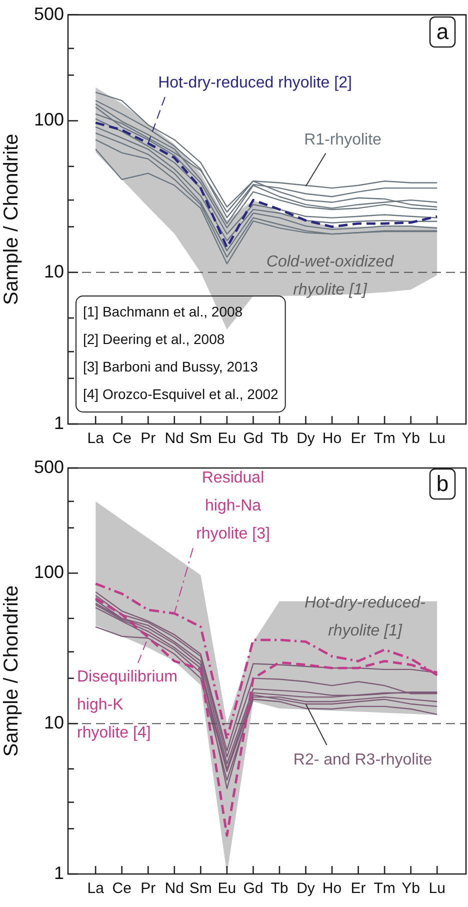 This screenshot has height=907, width=468. I want to click on annotation: R2- and R3-rhyolite, so click(362, 759).